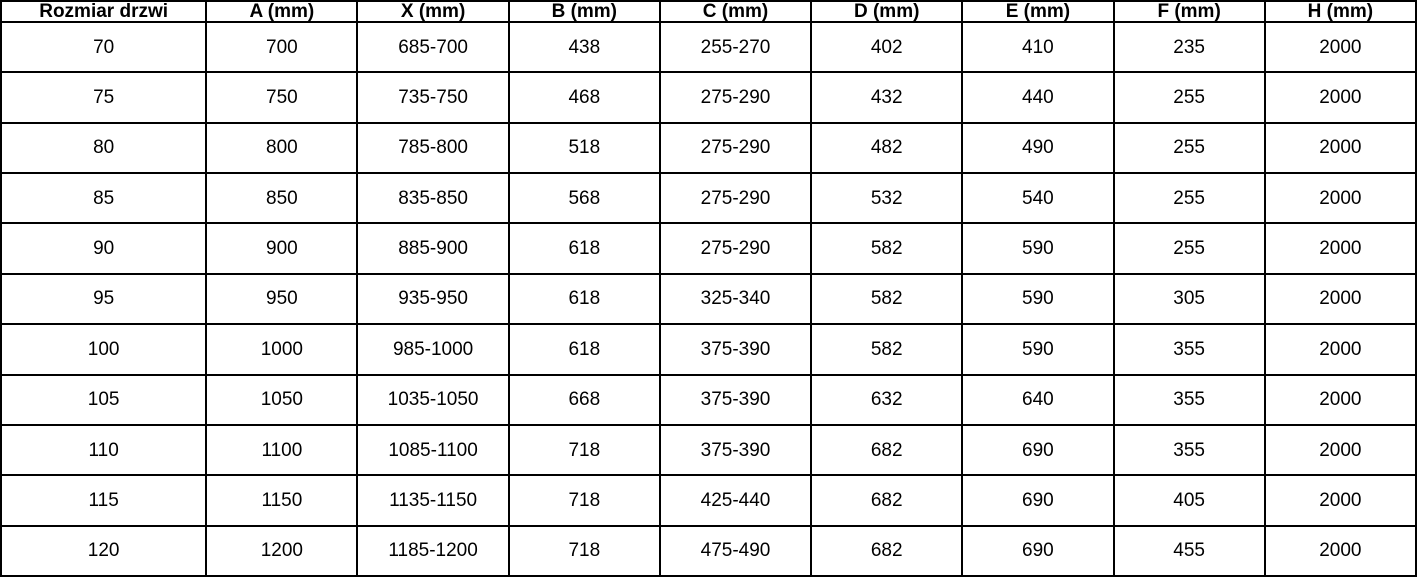 The image size is (1417, 577). Describe the element at coordinates (735, 500) in the screenshot. I see `table-cell: 425-440` at that location.